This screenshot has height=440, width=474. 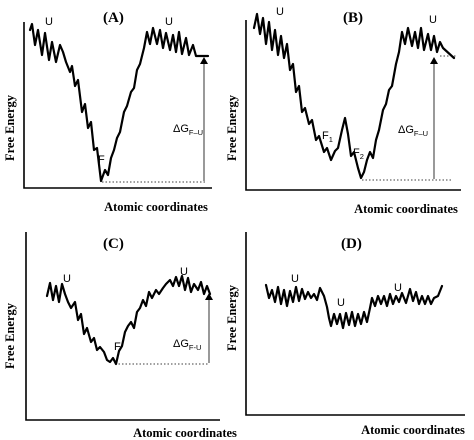 I want to click on panel-d-y-axis-label: Free Energy, so click(x=232, y=317).